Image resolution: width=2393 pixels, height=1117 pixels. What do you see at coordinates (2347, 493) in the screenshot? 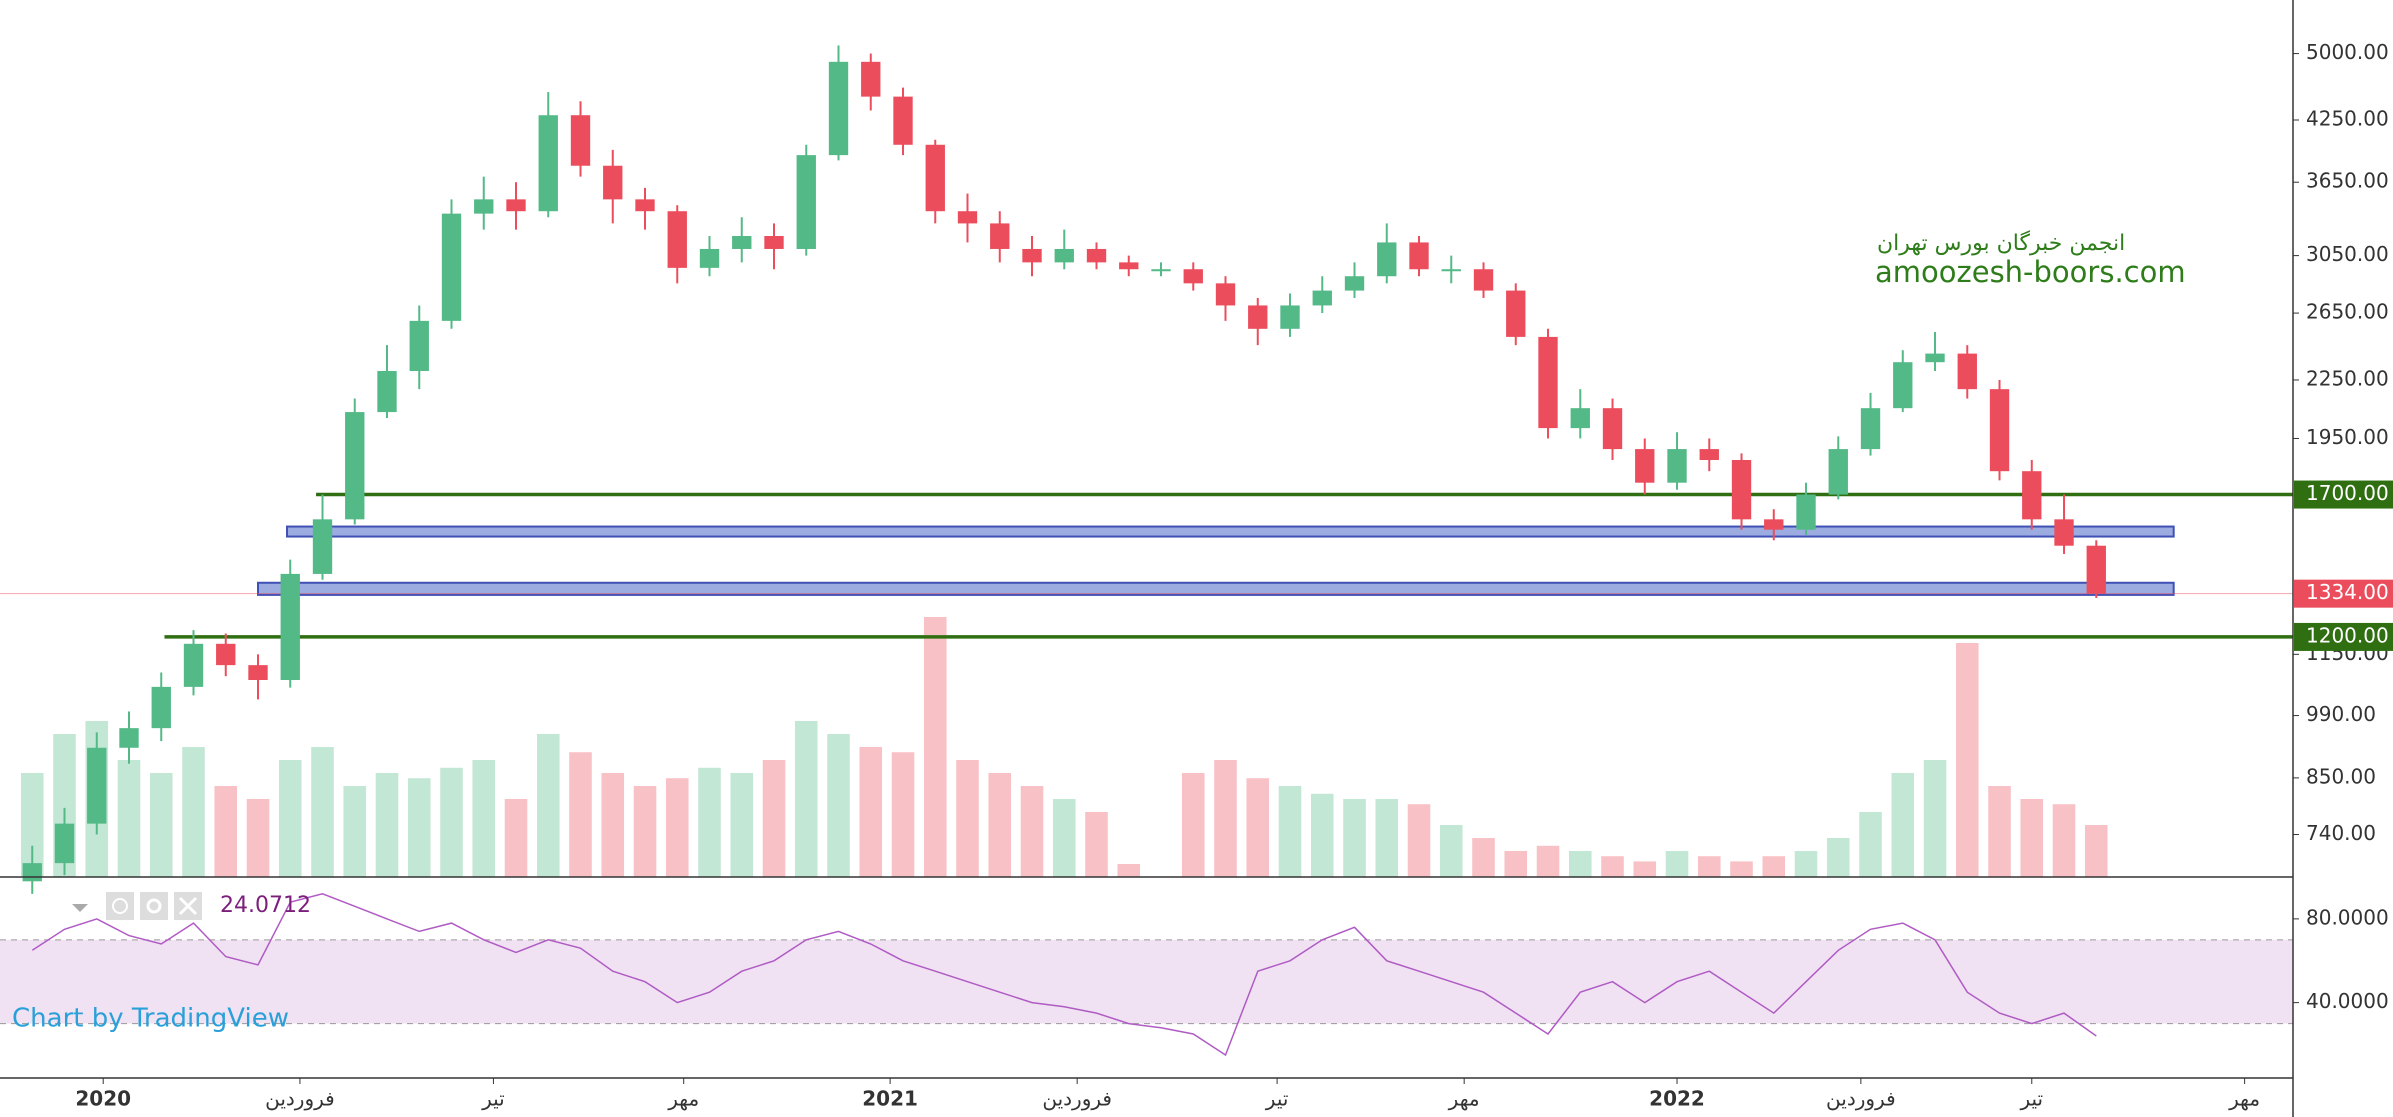
I see `price-badge-label: 1700.00` at bounding box center [2347, 493].